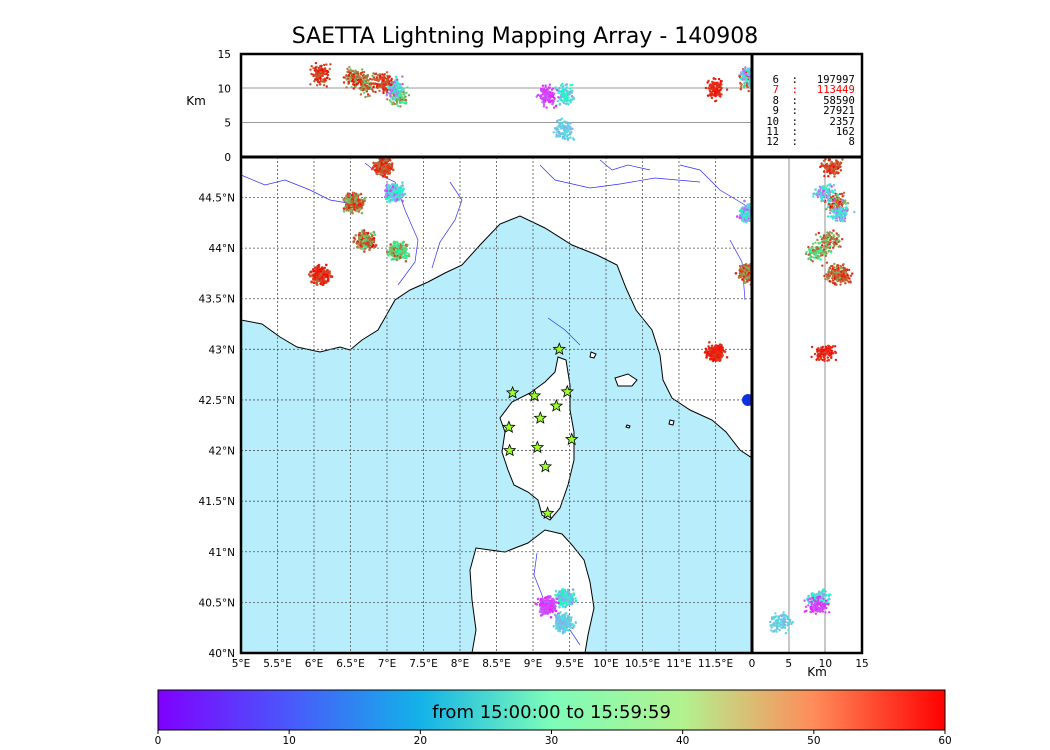  Describe the element at coordinates (537, 438) in the screenshot. I see `corsica-island` at that location.